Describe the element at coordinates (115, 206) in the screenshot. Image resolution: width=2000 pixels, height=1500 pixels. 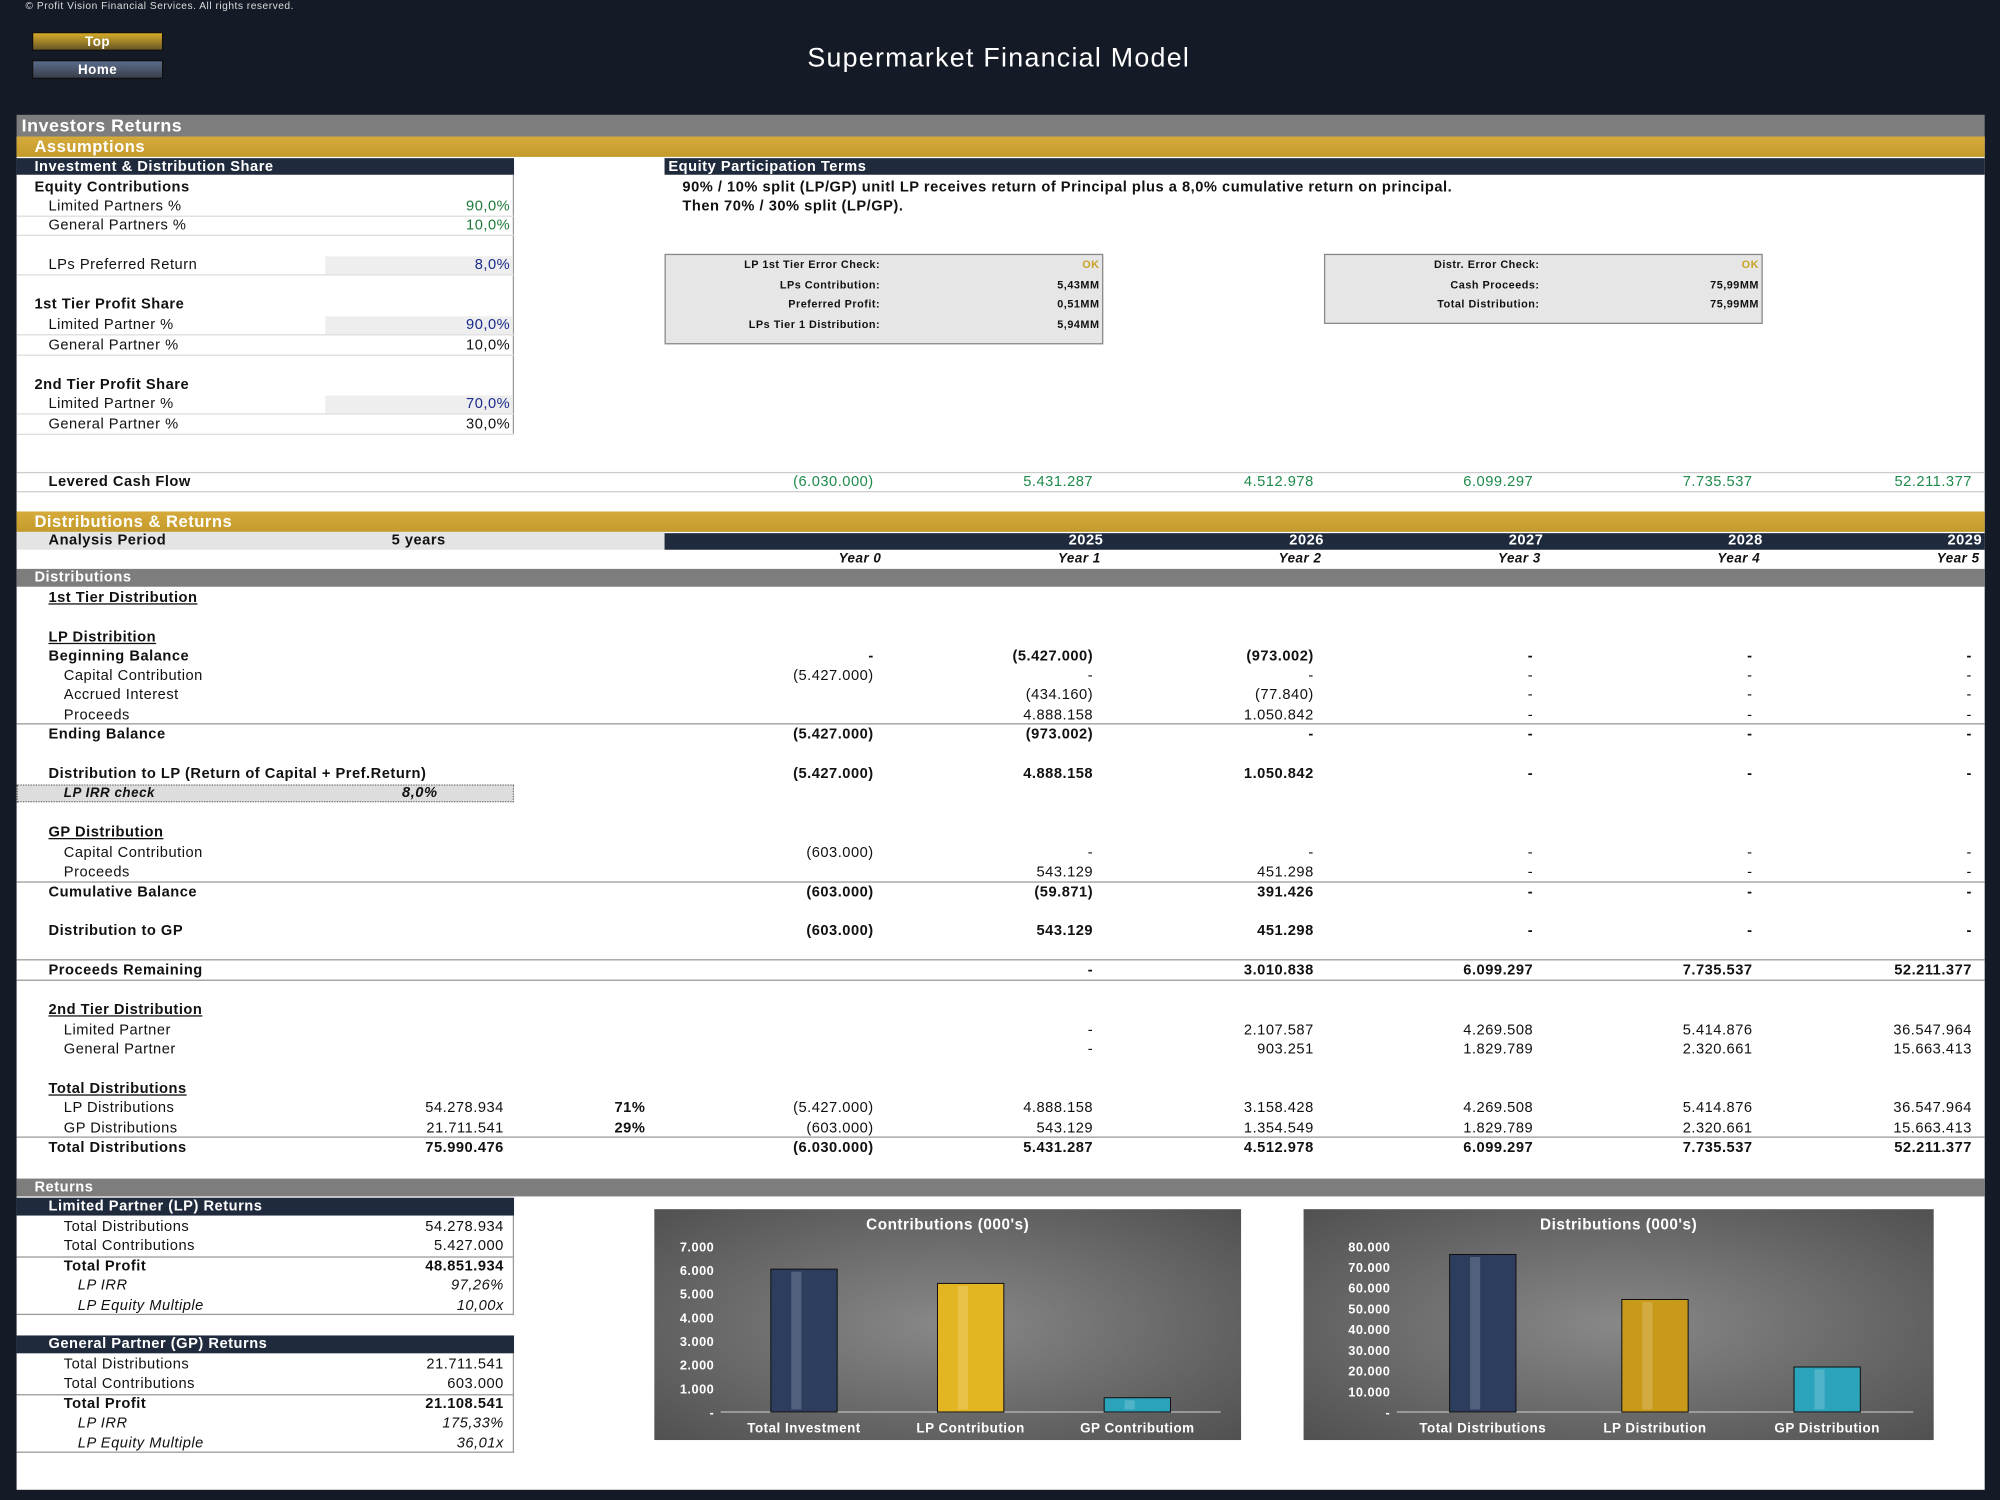
I see `row-label: Limited Partners %` at that location.